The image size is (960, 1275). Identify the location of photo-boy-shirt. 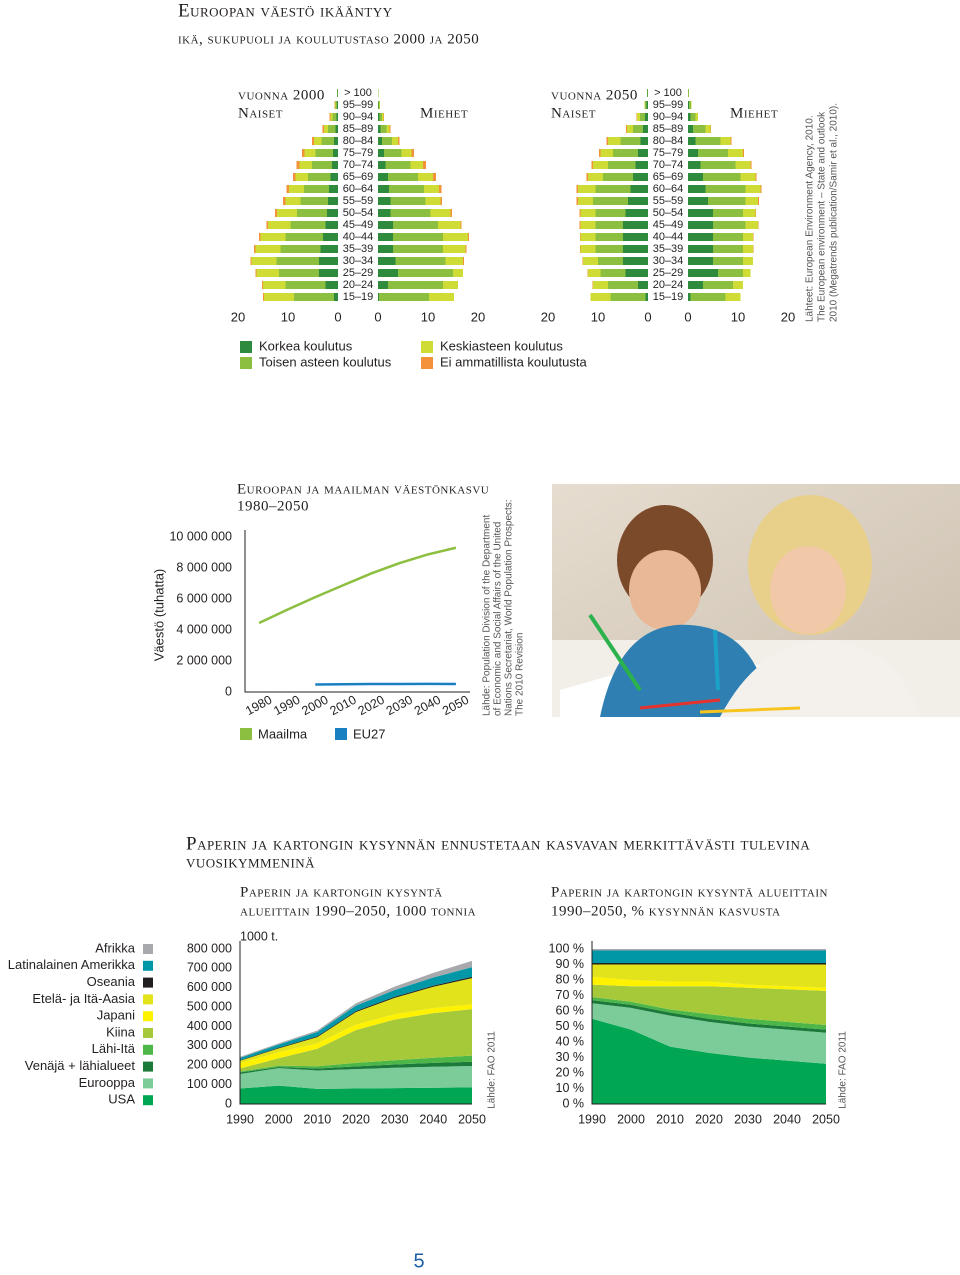
(685, 670).